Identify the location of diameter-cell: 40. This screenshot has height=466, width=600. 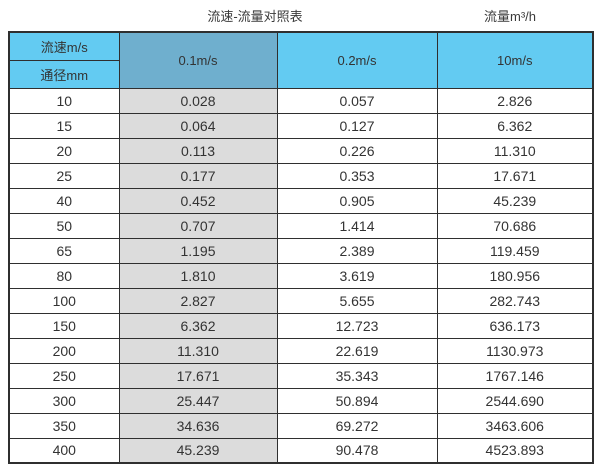
(64, 200).